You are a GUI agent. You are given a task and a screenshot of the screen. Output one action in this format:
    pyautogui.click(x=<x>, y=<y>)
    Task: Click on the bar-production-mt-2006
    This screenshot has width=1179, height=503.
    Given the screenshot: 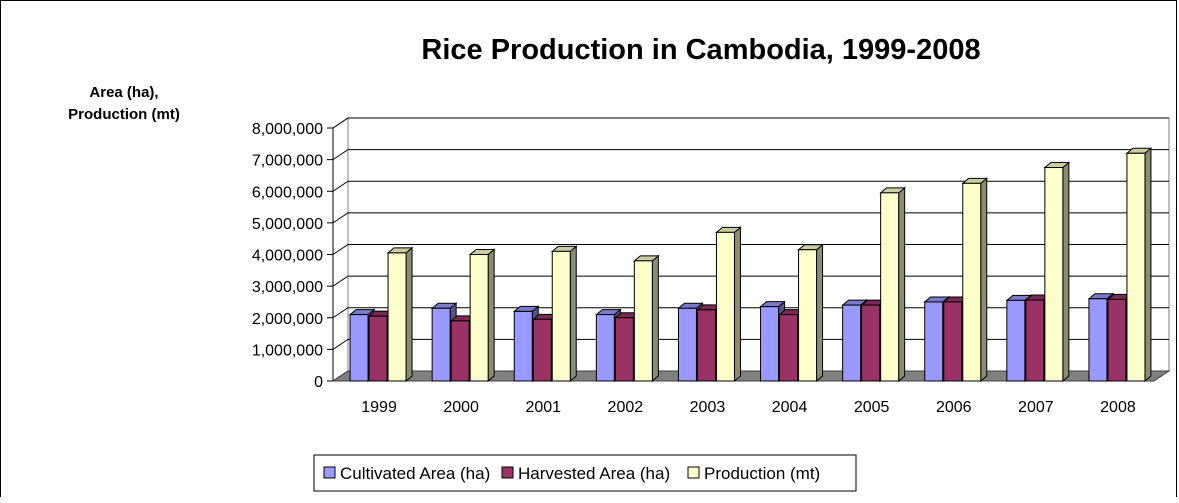 What is the action you would take?
    pyautogui.click(x=975, y=280)
    